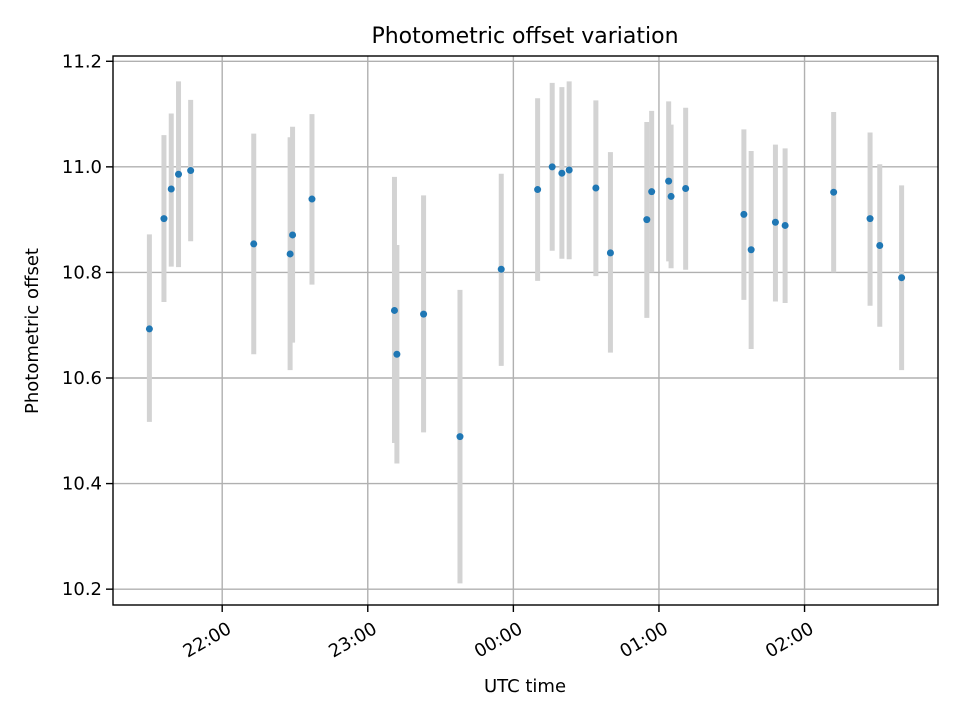 The width and height of the screenshot is (960, 720). I want to click on x-tick-label: 23:00, so click(352, 640).